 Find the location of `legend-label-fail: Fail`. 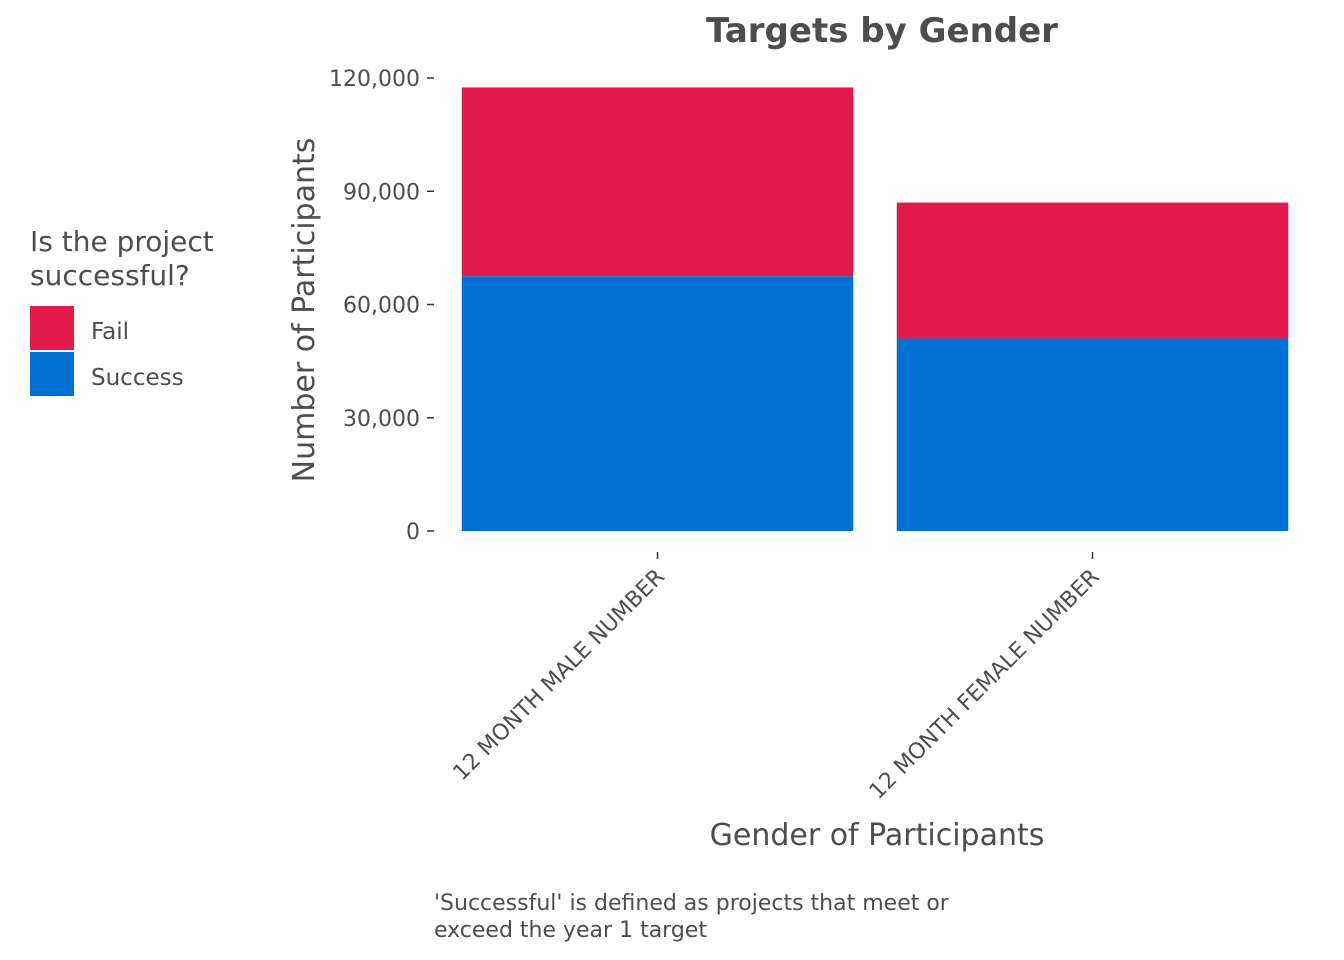

legend-label-fail: Fail is located at coordinates (110, 332).